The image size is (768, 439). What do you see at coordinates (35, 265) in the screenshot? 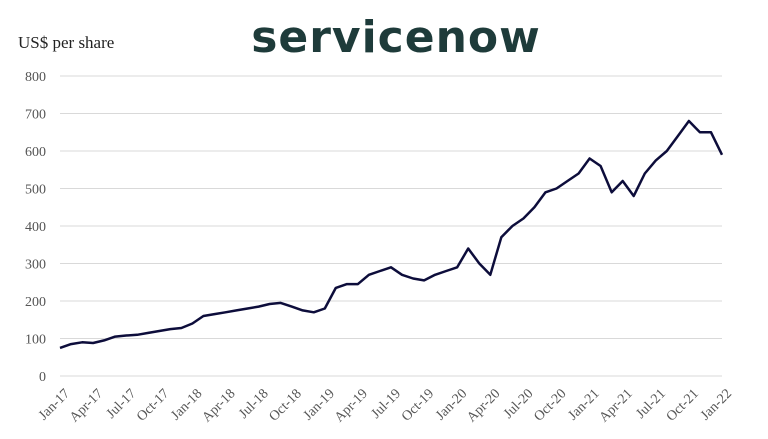
I see `y-tick-label: 300` at bounding box center [35, 265].